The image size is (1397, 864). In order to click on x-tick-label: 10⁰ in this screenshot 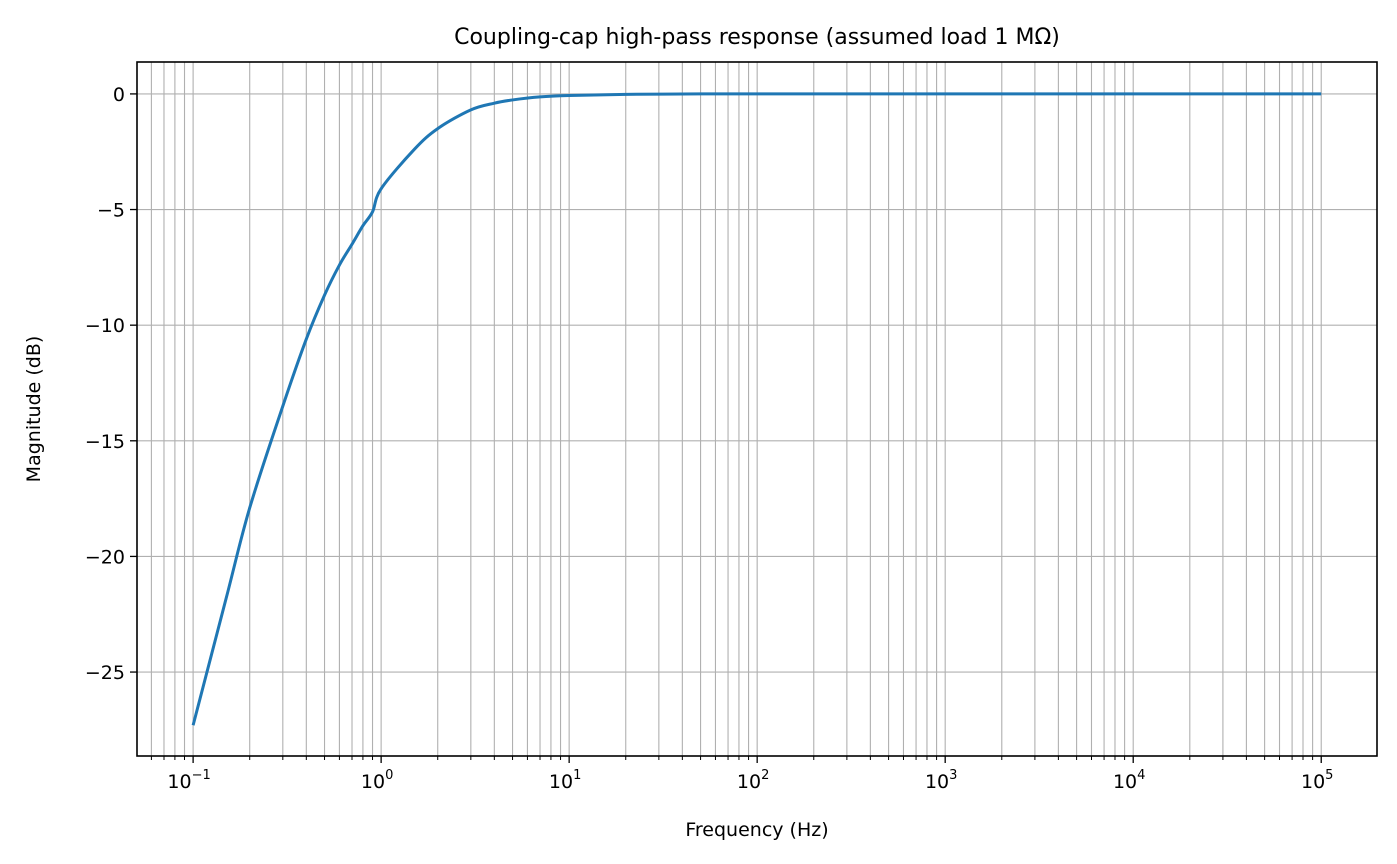, I will do `click(377, 780)`.